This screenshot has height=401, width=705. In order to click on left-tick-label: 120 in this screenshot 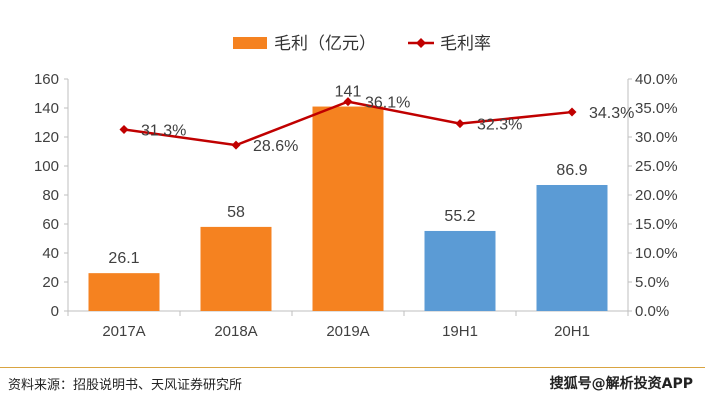, I will do `click(46, 137)`.